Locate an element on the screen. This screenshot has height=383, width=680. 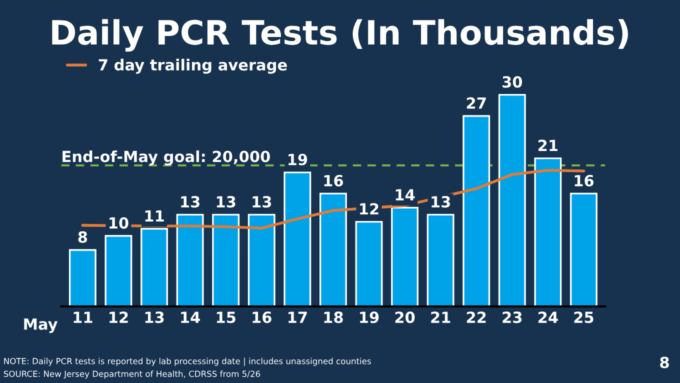
data-label: 8 is located at coordinates (83, 237).